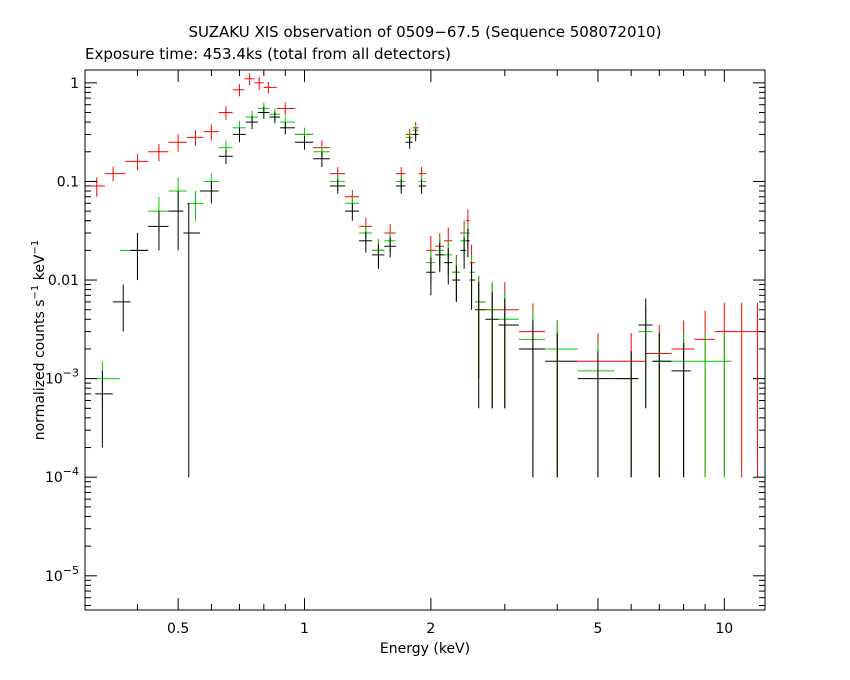 This screenshot has width=850, height=680. Describe the element at coordinates (35, 247) in the screenshot. I see `y-axis-label-exponent-2: −1` at that location.